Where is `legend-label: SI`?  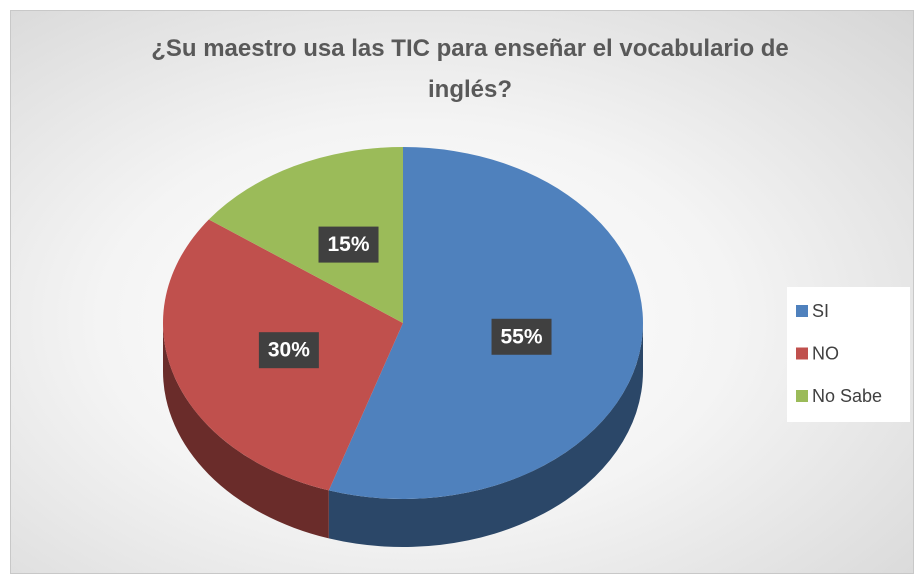 legend-label: SI is located at coordinates (820, 311).